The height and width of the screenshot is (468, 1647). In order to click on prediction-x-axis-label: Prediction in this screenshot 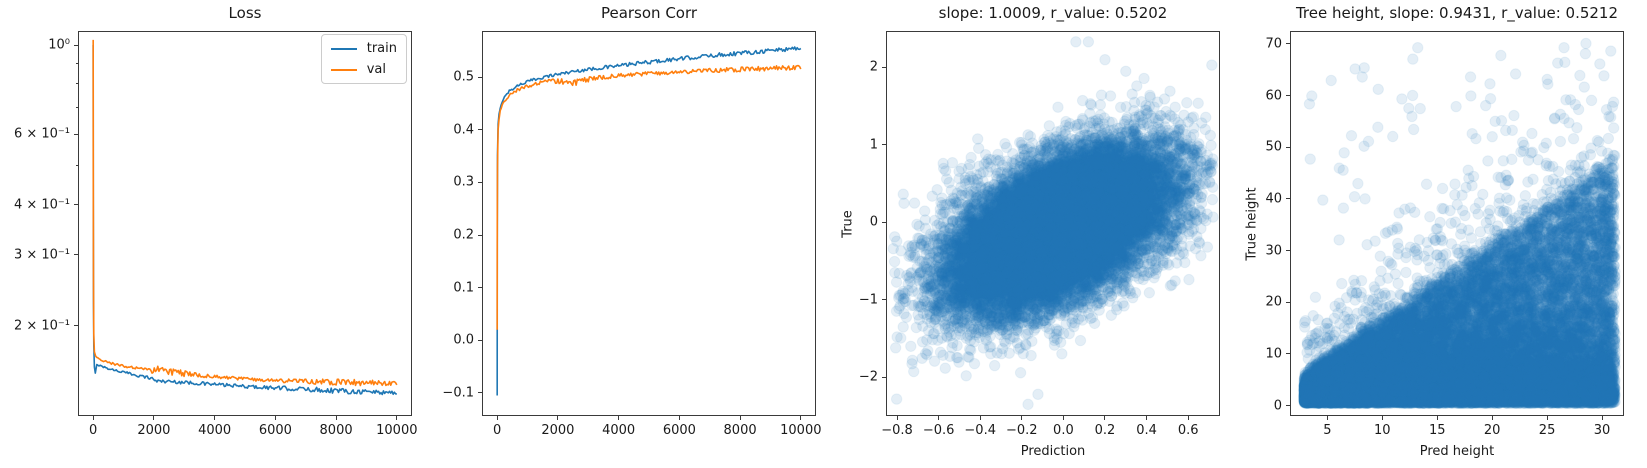, I will do `click(1053, 451)`.